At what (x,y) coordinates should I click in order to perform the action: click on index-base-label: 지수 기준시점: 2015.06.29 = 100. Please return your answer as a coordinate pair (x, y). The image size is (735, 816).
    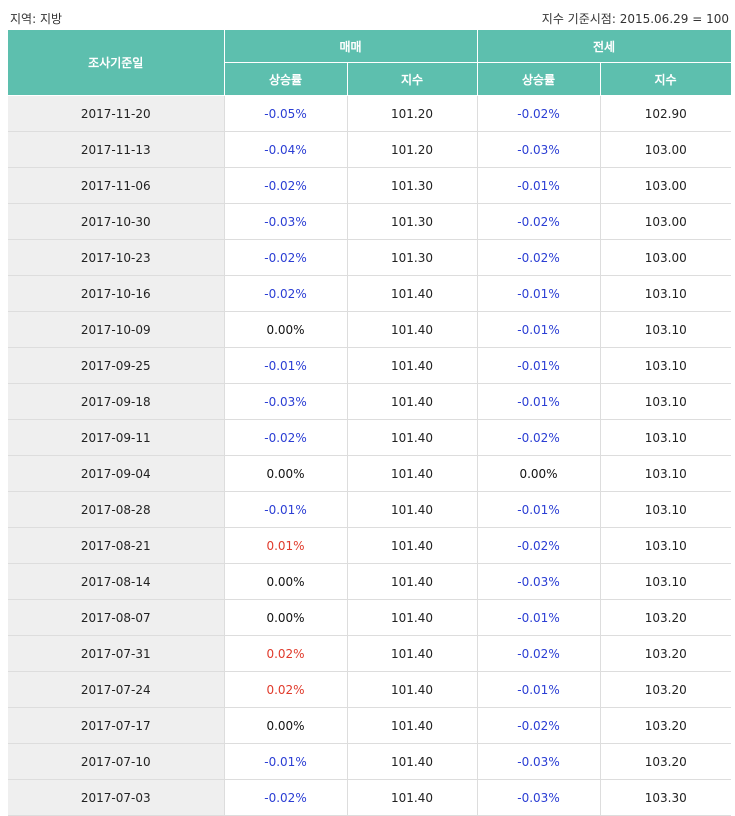
    Looking at the image, I should click on (635, 19).